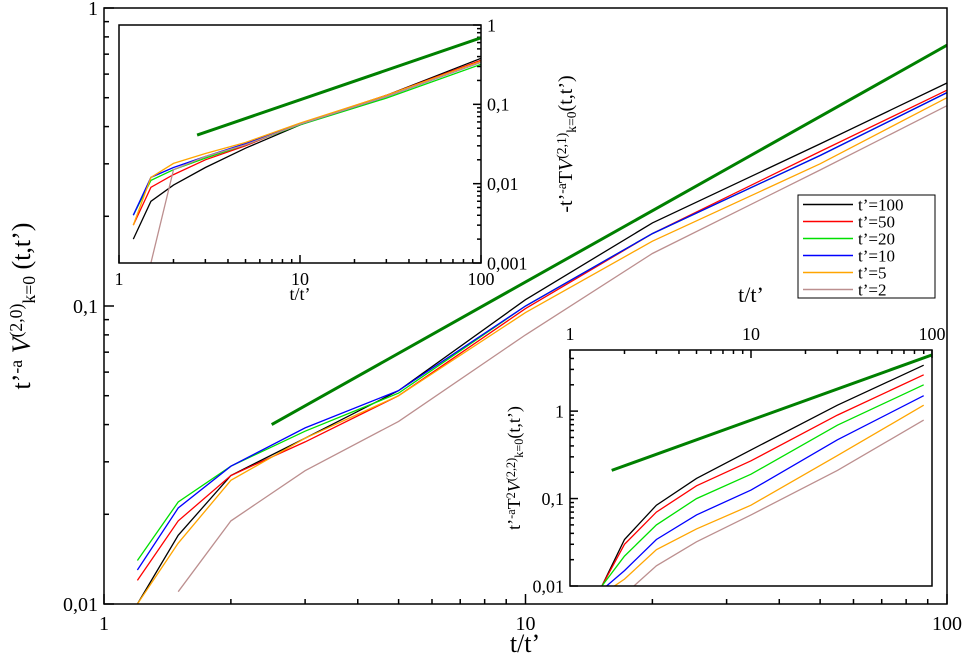 The width and height of the screenshot is (967, 664). Describe the element at coordinates (872, 273) in the screenshot. I see `legend-label: t’=5` at that location.